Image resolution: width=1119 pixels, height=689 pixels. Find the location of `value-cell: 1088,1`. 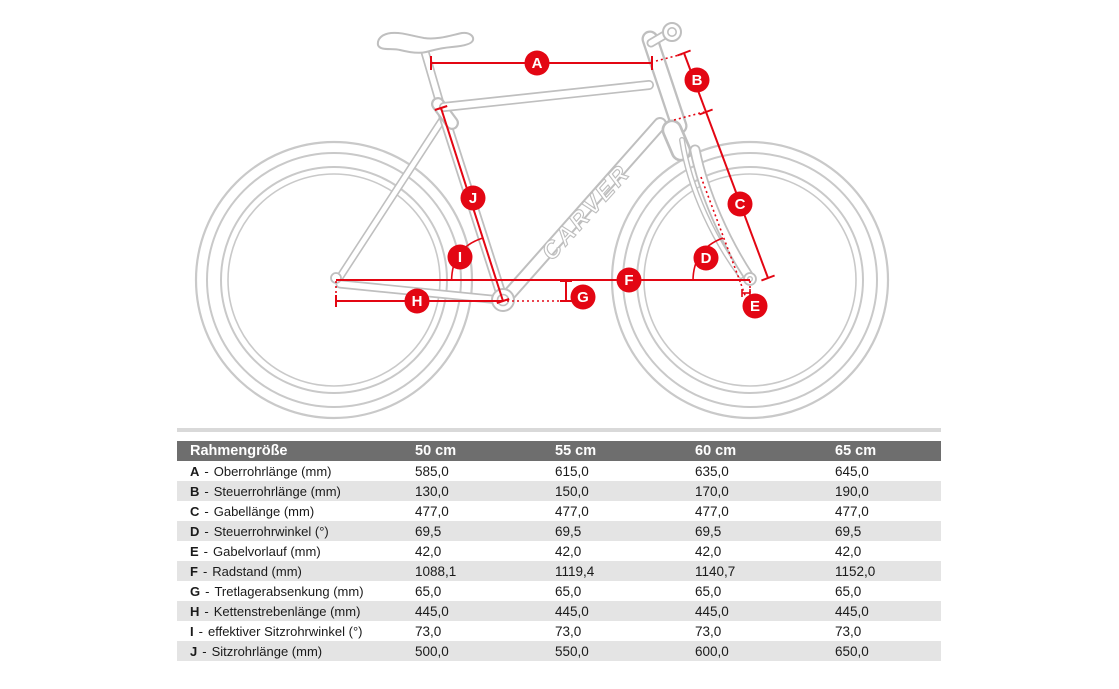

value-cell: 1088,1 is located at coordinates (436, 571).